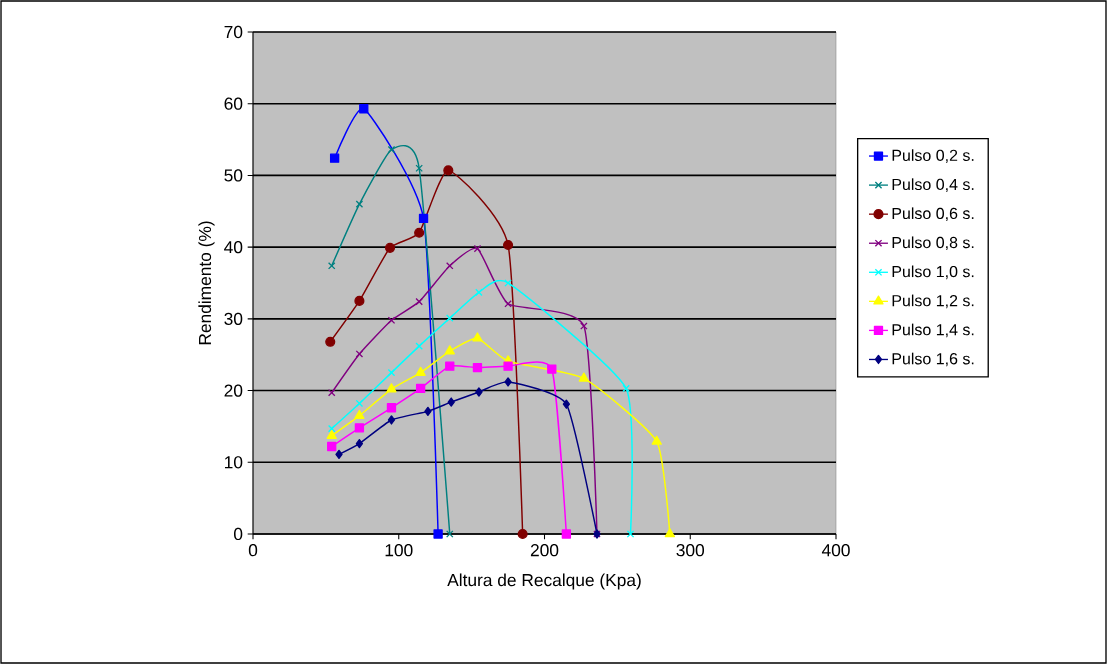 Image resolution: width=1107 pixels, height=664 pixels. I want to click on x-tick-label: 100, so click(399, 550).